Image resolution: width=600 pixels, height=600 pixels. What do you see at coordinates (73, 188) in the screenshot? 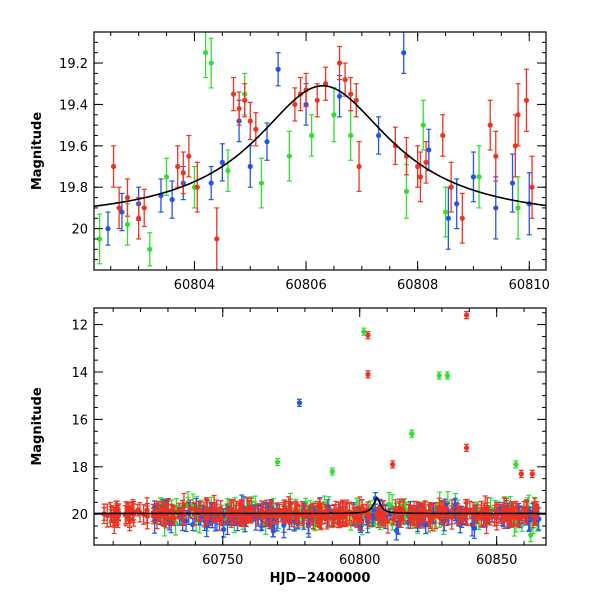
I see `y-tick-label: 19.8` at bounding box center [73, 188].